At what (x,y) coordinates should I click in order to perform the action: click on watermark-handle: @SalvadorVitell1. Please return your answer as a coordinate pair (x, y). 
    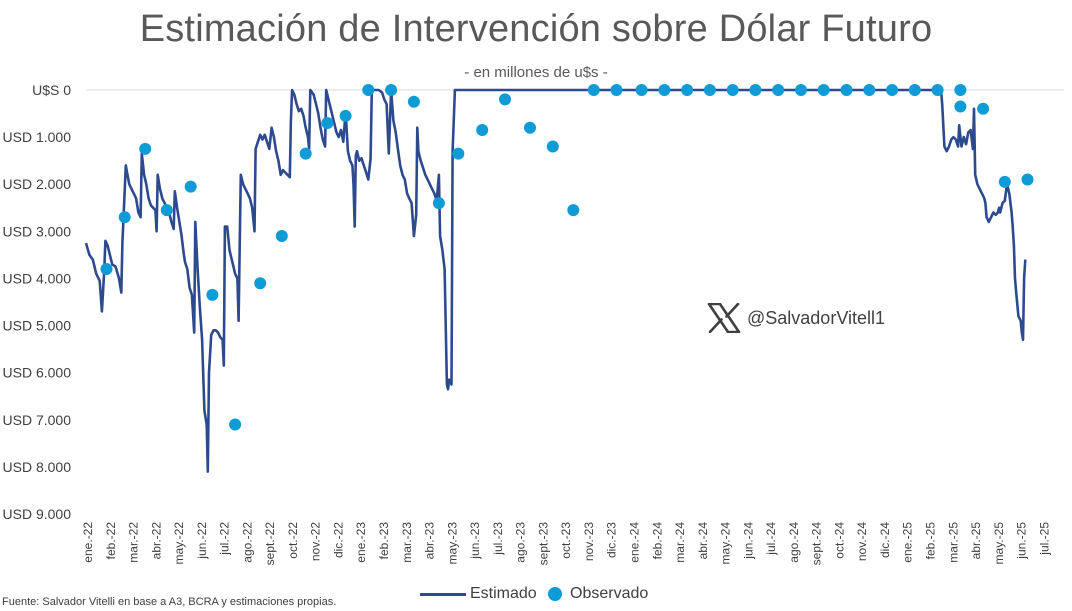
    Looking at the image, I should click on (816, 317).